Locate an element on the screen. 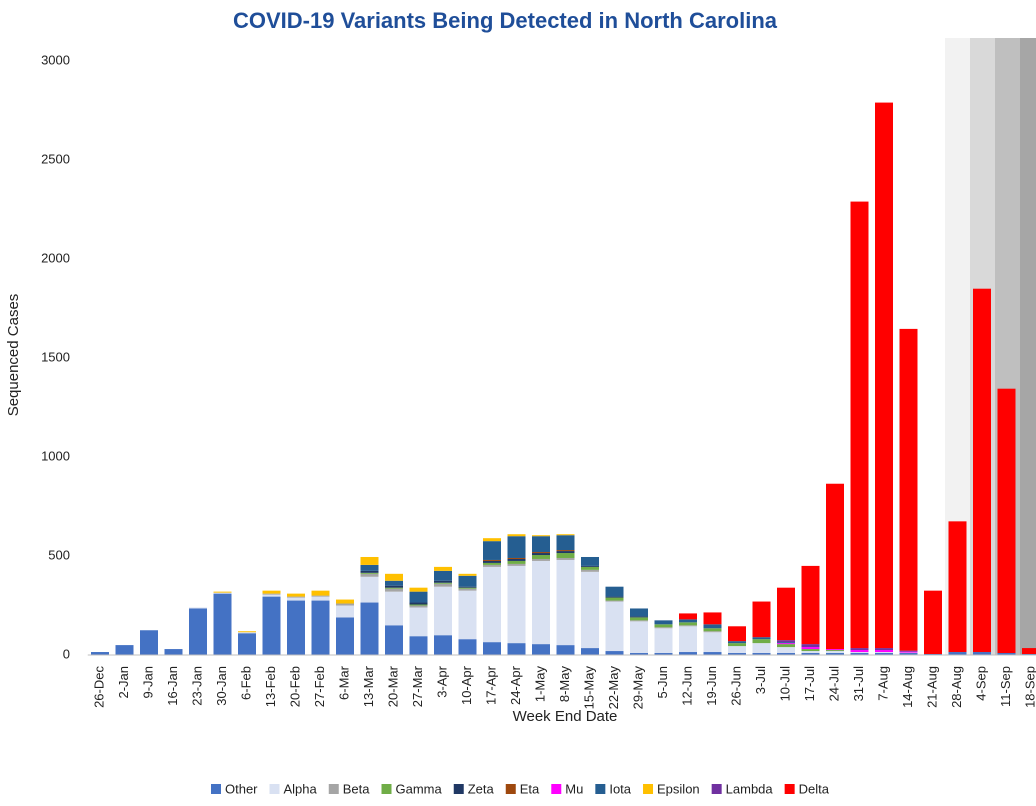 The width and height of the screenshot is (1036, 806). legend-label: Gamma is located at coordinates (419, 788).